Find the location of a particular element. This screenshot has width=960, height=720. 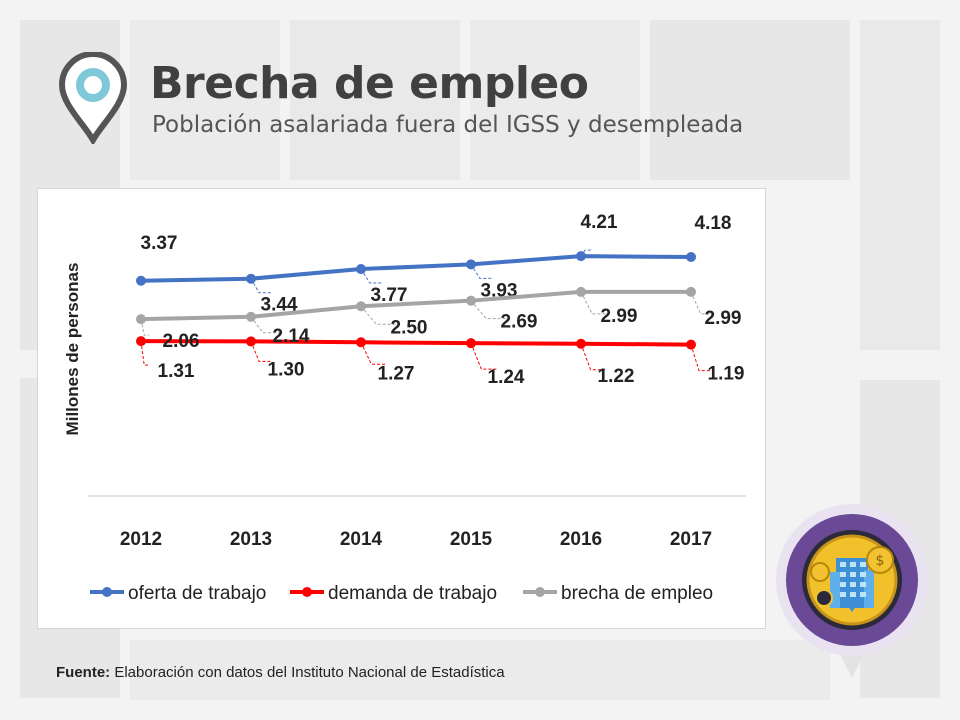

data-label-brecha: 2.69 is located at coordinates (519, 322).